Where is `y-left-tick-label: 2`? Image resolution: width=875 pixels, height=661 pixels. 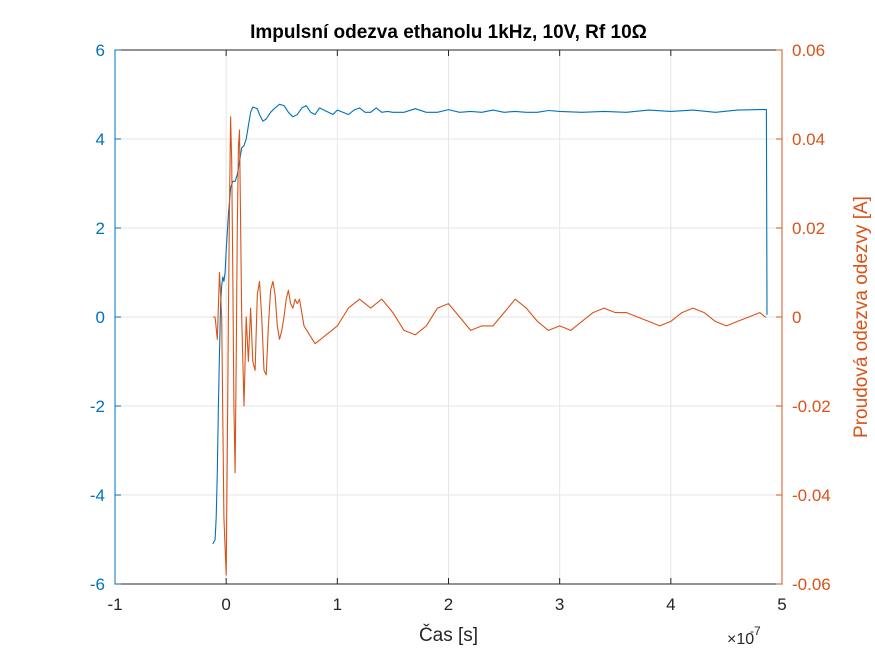
y-left-tick-label: 2 is located at coordinates (100, 228).